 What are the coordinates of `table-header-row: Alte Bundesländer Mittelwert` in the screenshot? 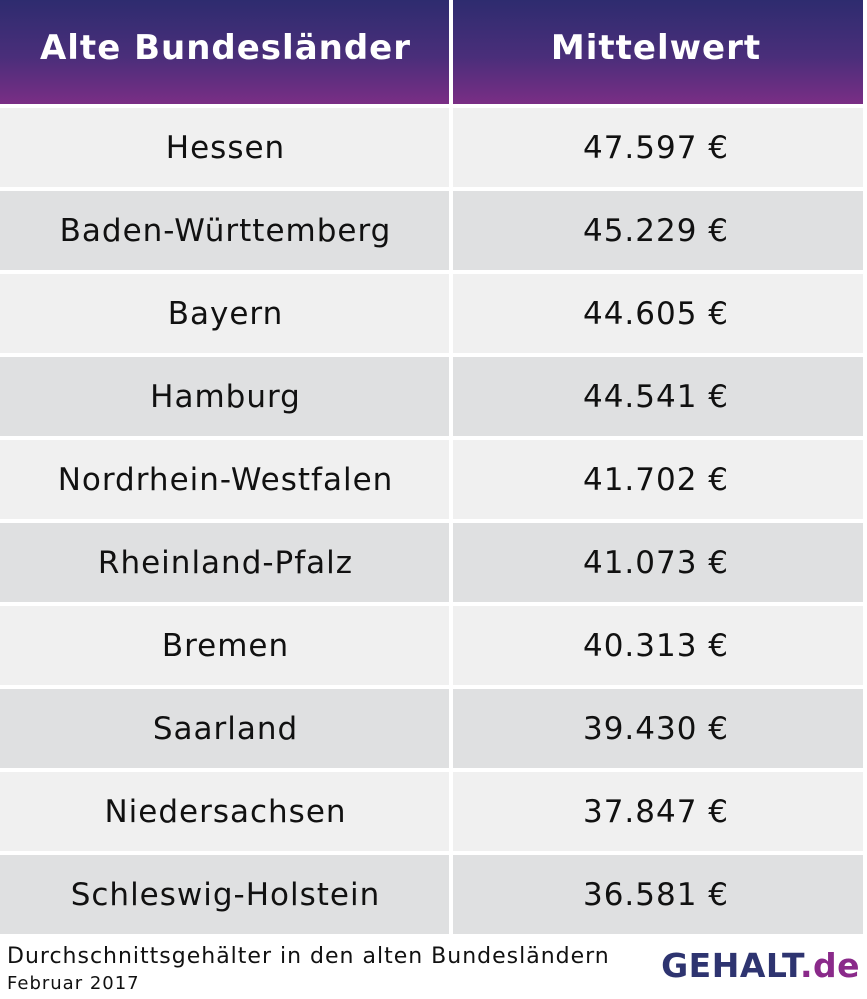 It's located at (433, 52).